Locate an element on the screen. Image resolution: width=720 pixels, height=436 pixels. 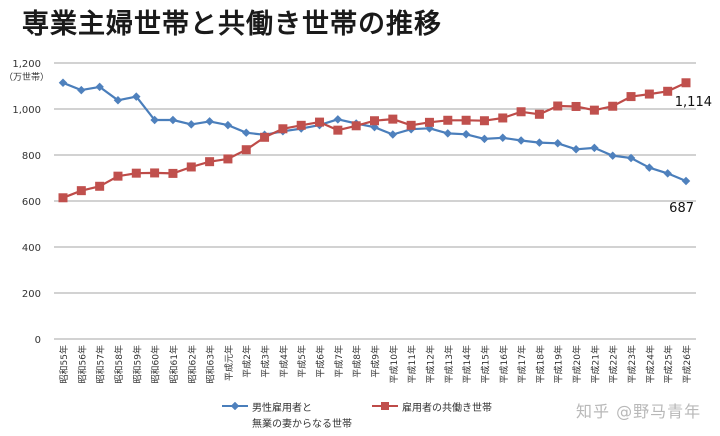
x-tick-label: 平成24年 is located at coordinates (650, 364).